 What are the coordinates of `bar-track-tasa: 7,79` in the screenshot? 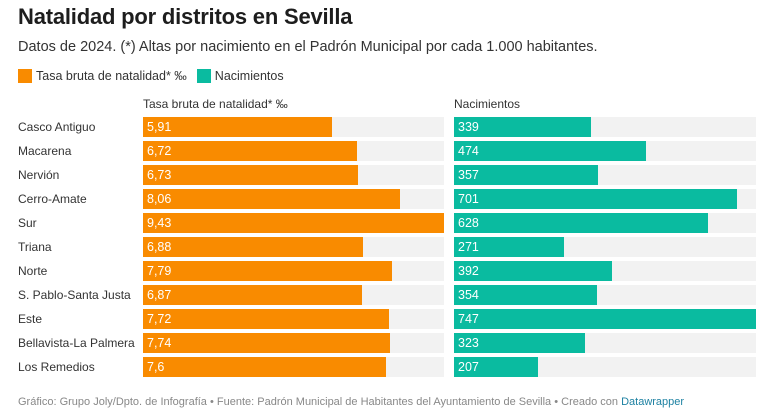 It's located at (293, 271).